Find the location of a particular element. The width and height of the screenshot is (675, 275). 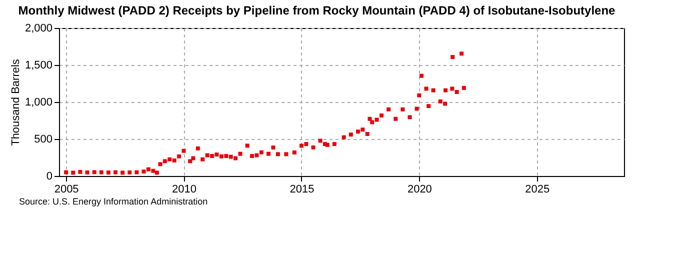

y-tick-label: 0 is located at coordinates (49, 176).